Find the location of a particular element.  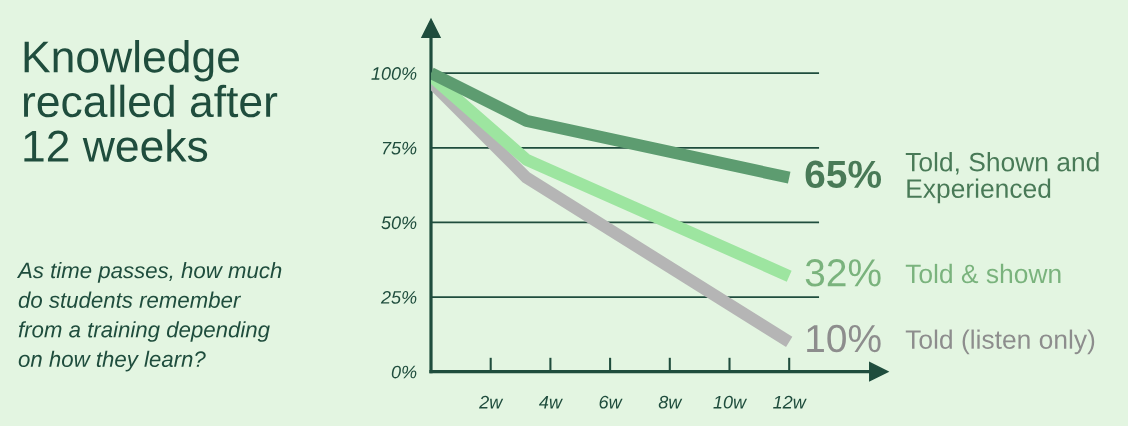

x-tick-label: 10w is located at coordinates (730, 402).